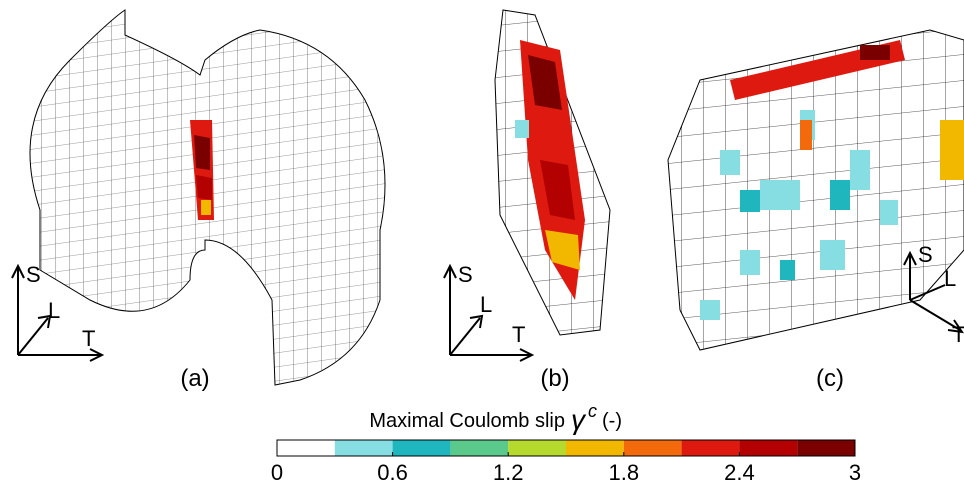  What do you see at coordinates (612, 421) in the screenshot?
I see `colorbar-unit: (-)` at bounding box center [612, 421].